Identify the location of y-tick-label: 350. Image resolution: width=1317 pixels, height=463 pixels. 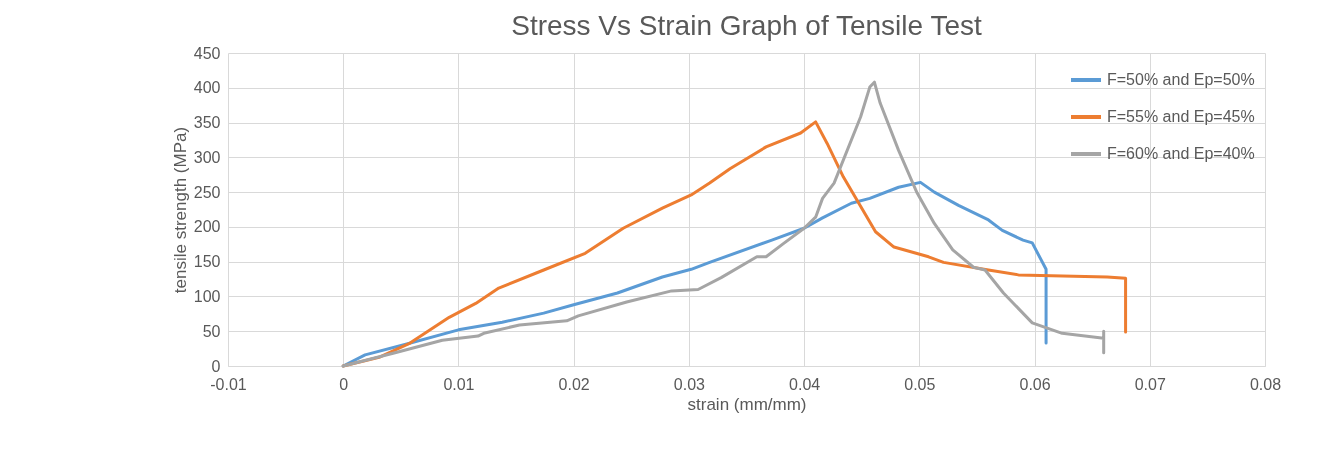
(207, 123).